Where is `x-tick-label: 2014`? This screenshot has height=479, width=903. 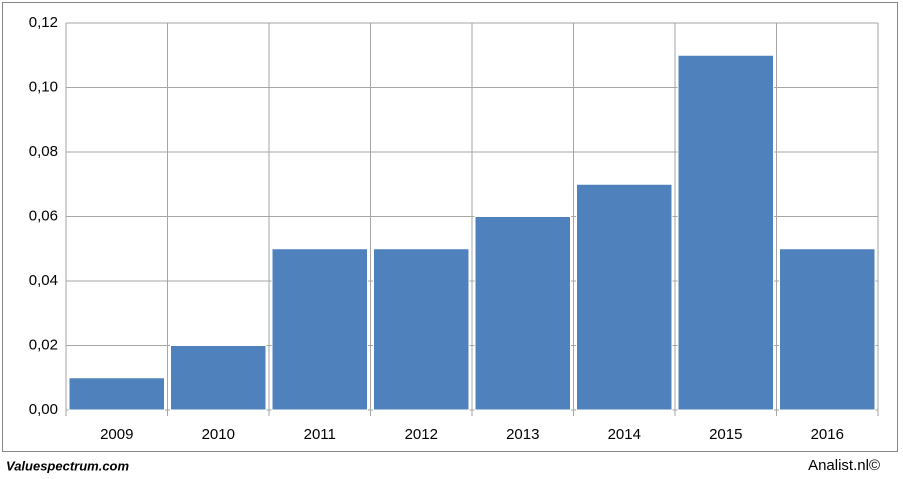
x-tick-label: 2014 is located at coordinates (624, 434).